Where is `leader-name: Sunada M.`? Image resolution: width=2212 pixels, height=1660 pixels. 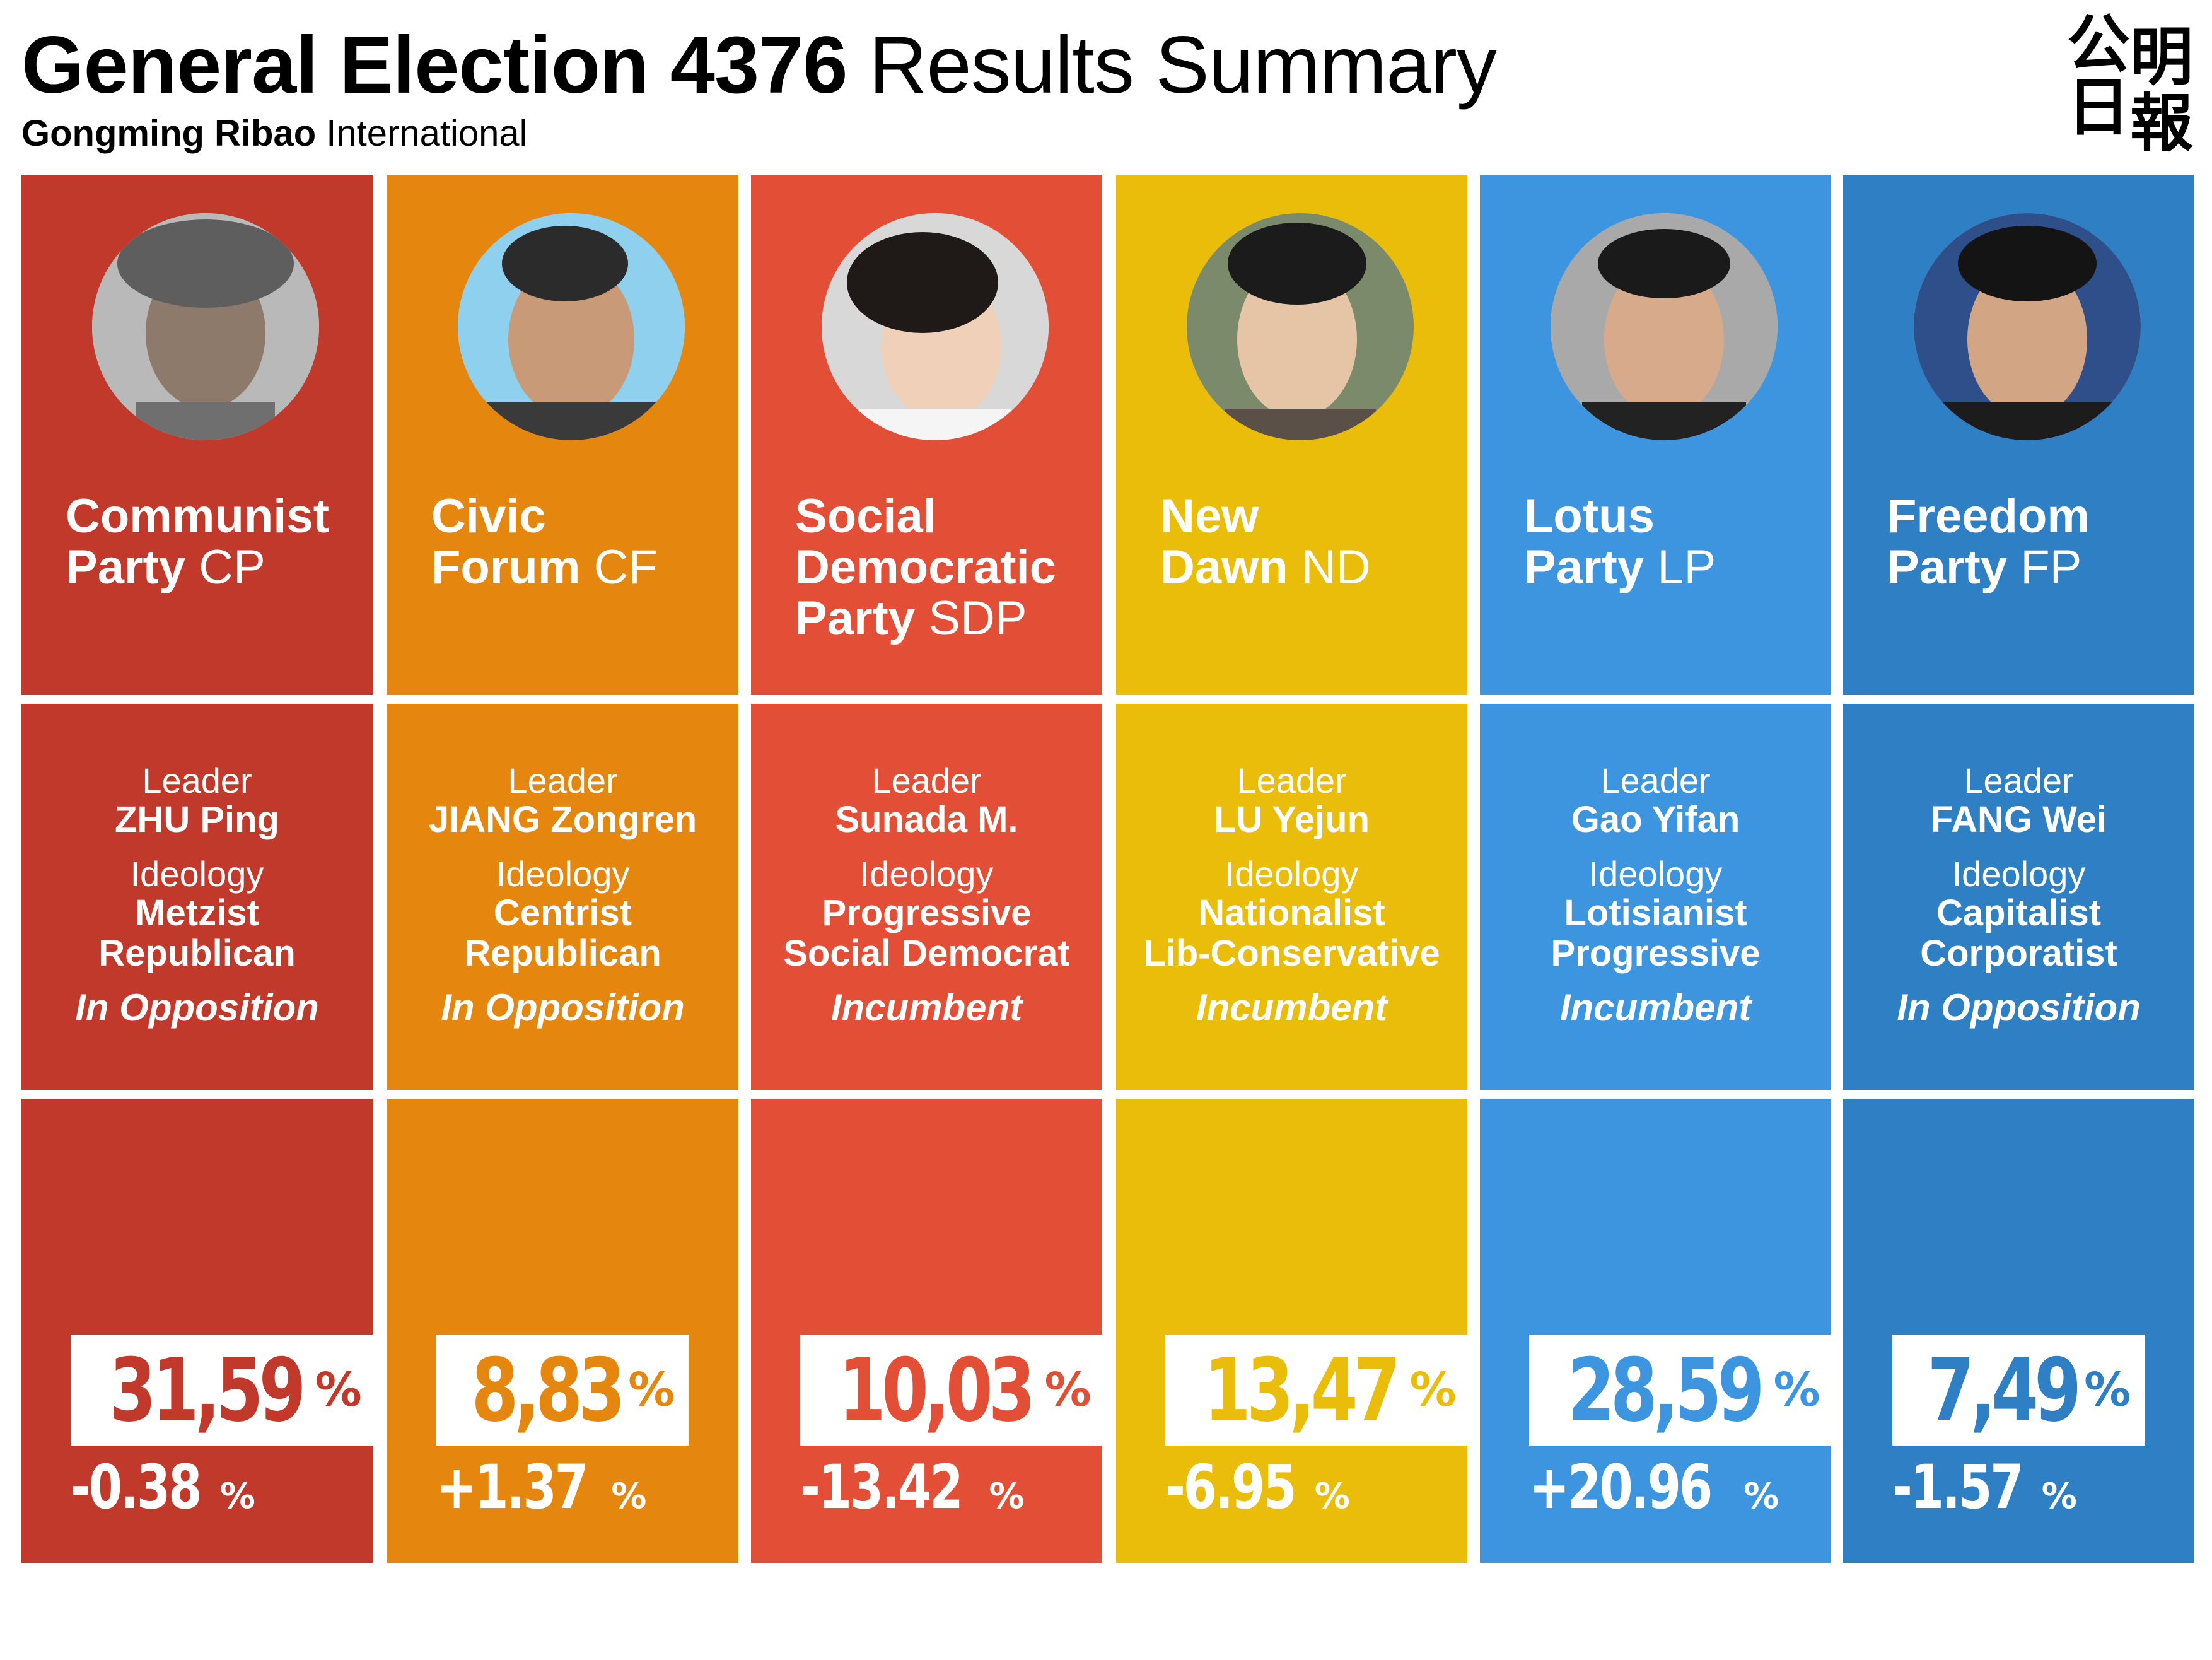 leader-name: Sunada M. is located at coordinates (926, 820).